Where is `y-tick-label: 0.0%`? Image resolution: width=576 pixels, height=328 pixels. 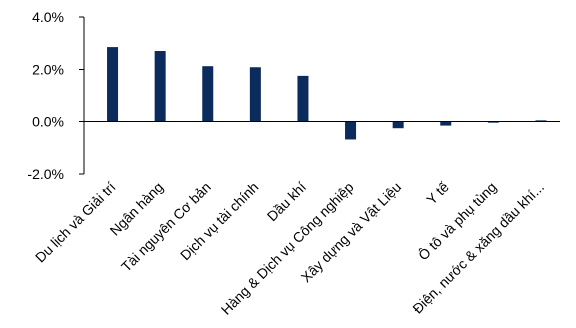
y-tick-label: 0.0% is located at coordinates (48, 122).